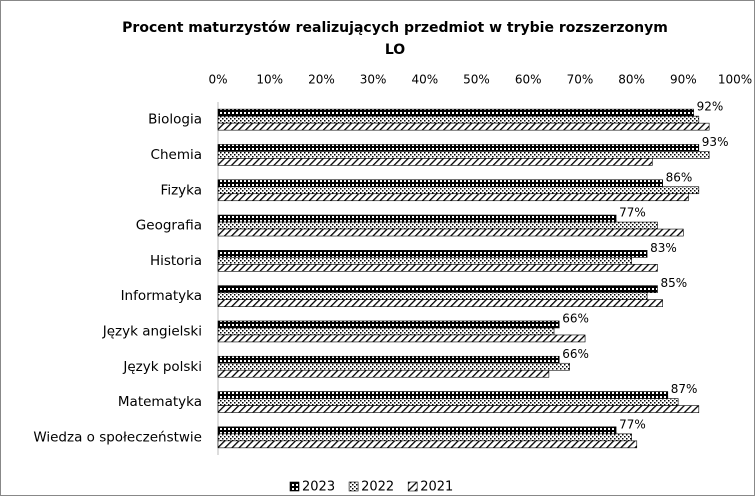  I want to click on value-label: 85%, so click(673, 283).